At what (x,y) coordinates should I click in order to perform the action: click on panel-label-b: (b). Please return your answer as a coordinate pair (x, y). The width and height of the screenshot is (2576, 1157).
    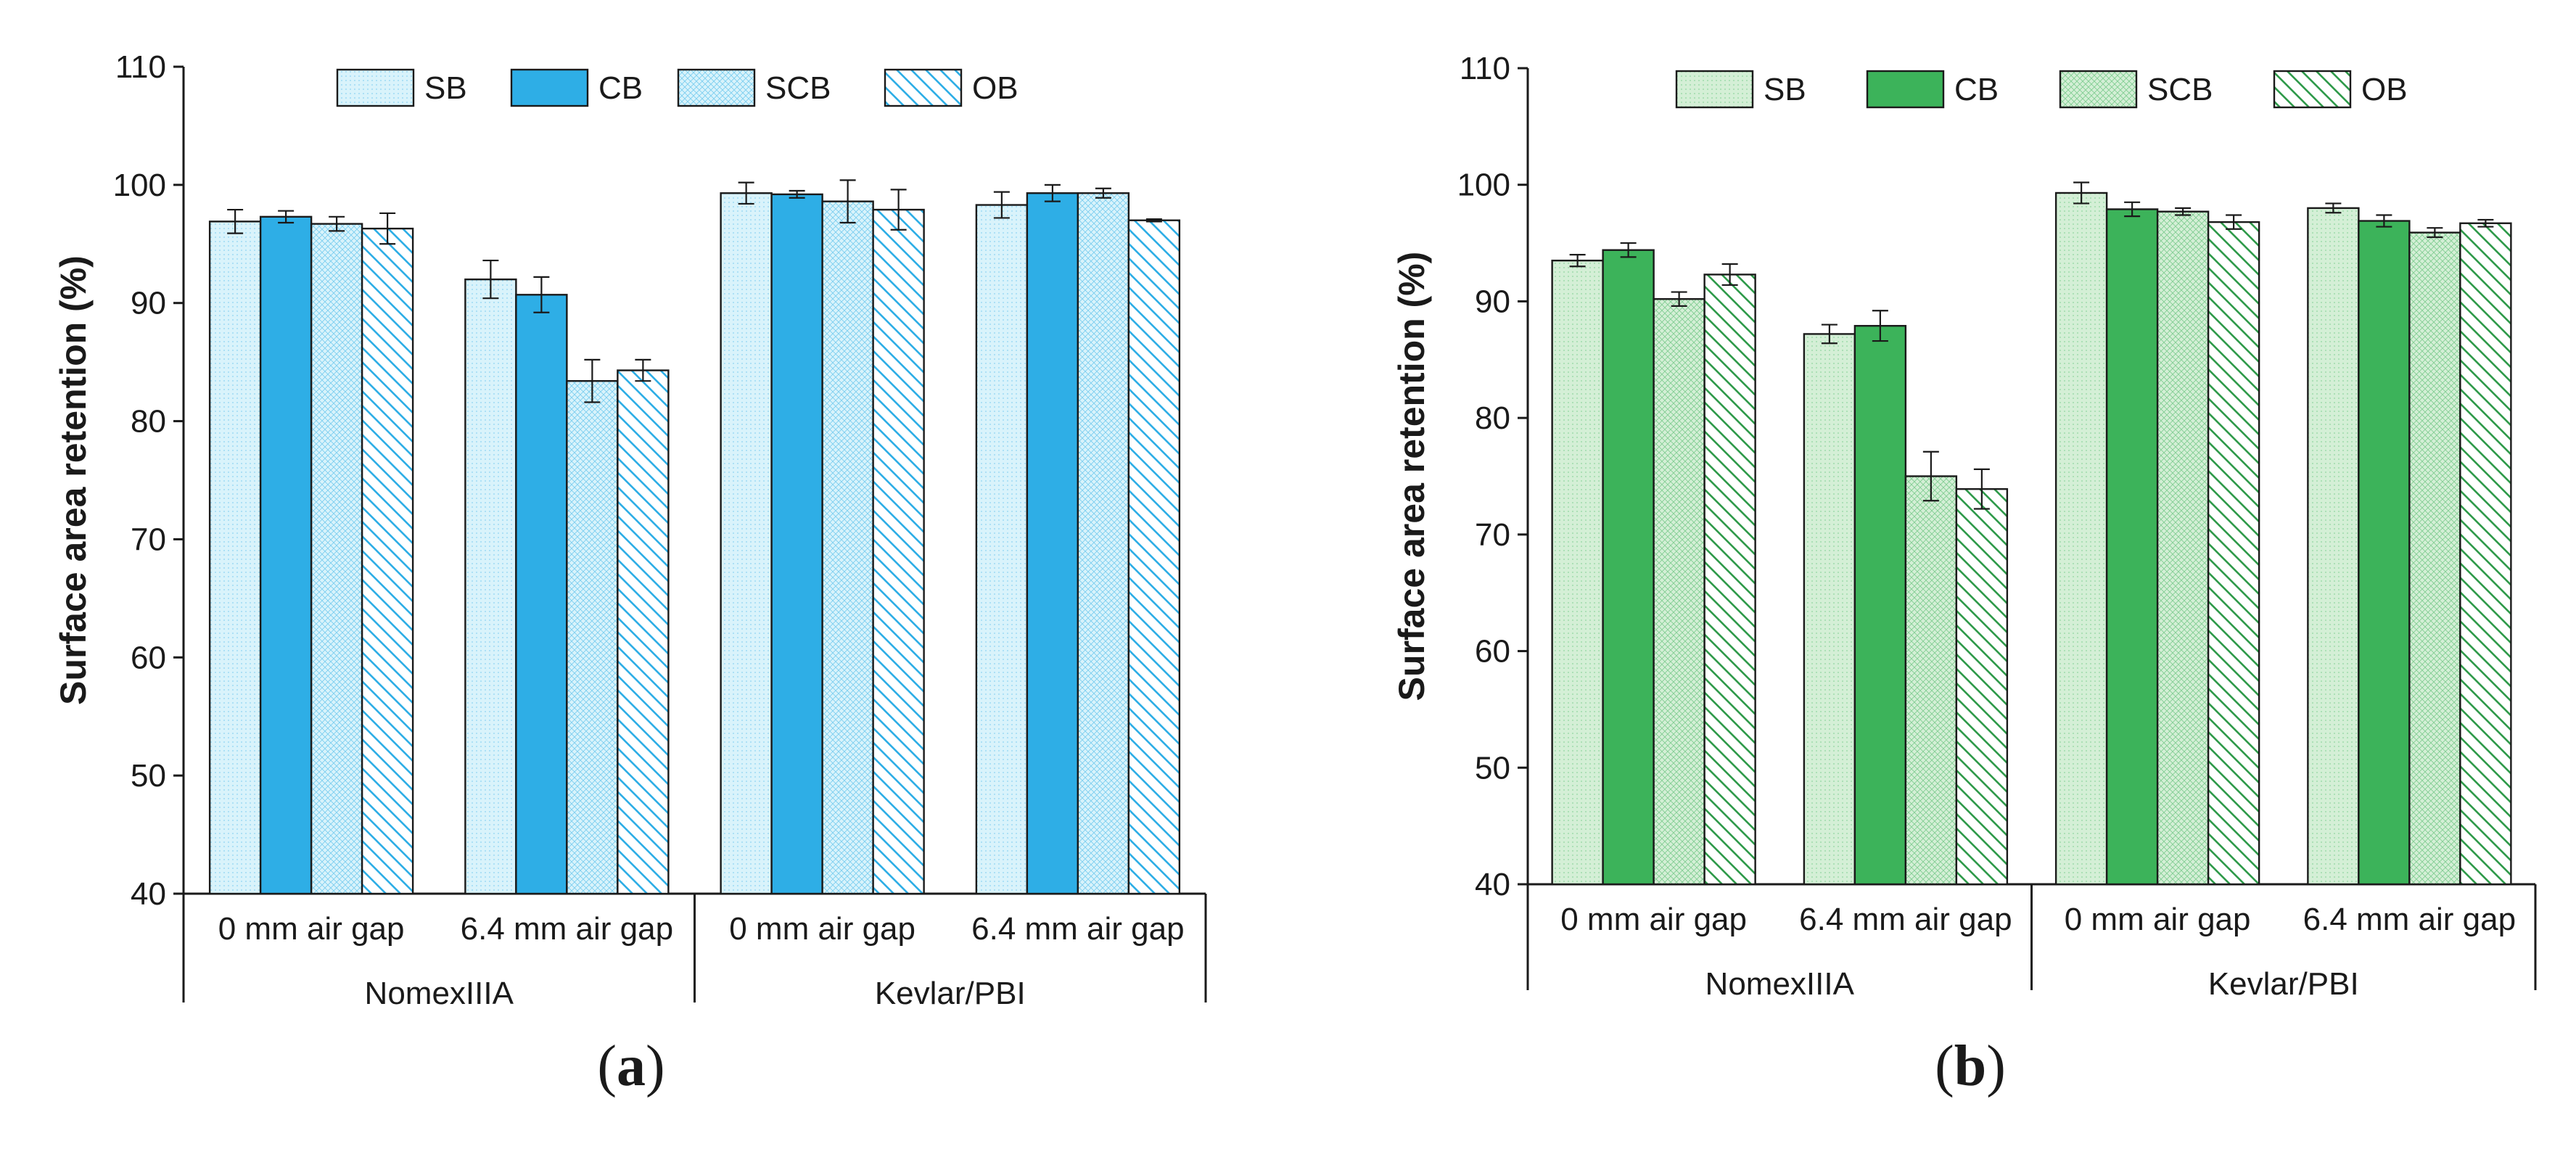
    Looking at the image, I should click on (1970, 1066).